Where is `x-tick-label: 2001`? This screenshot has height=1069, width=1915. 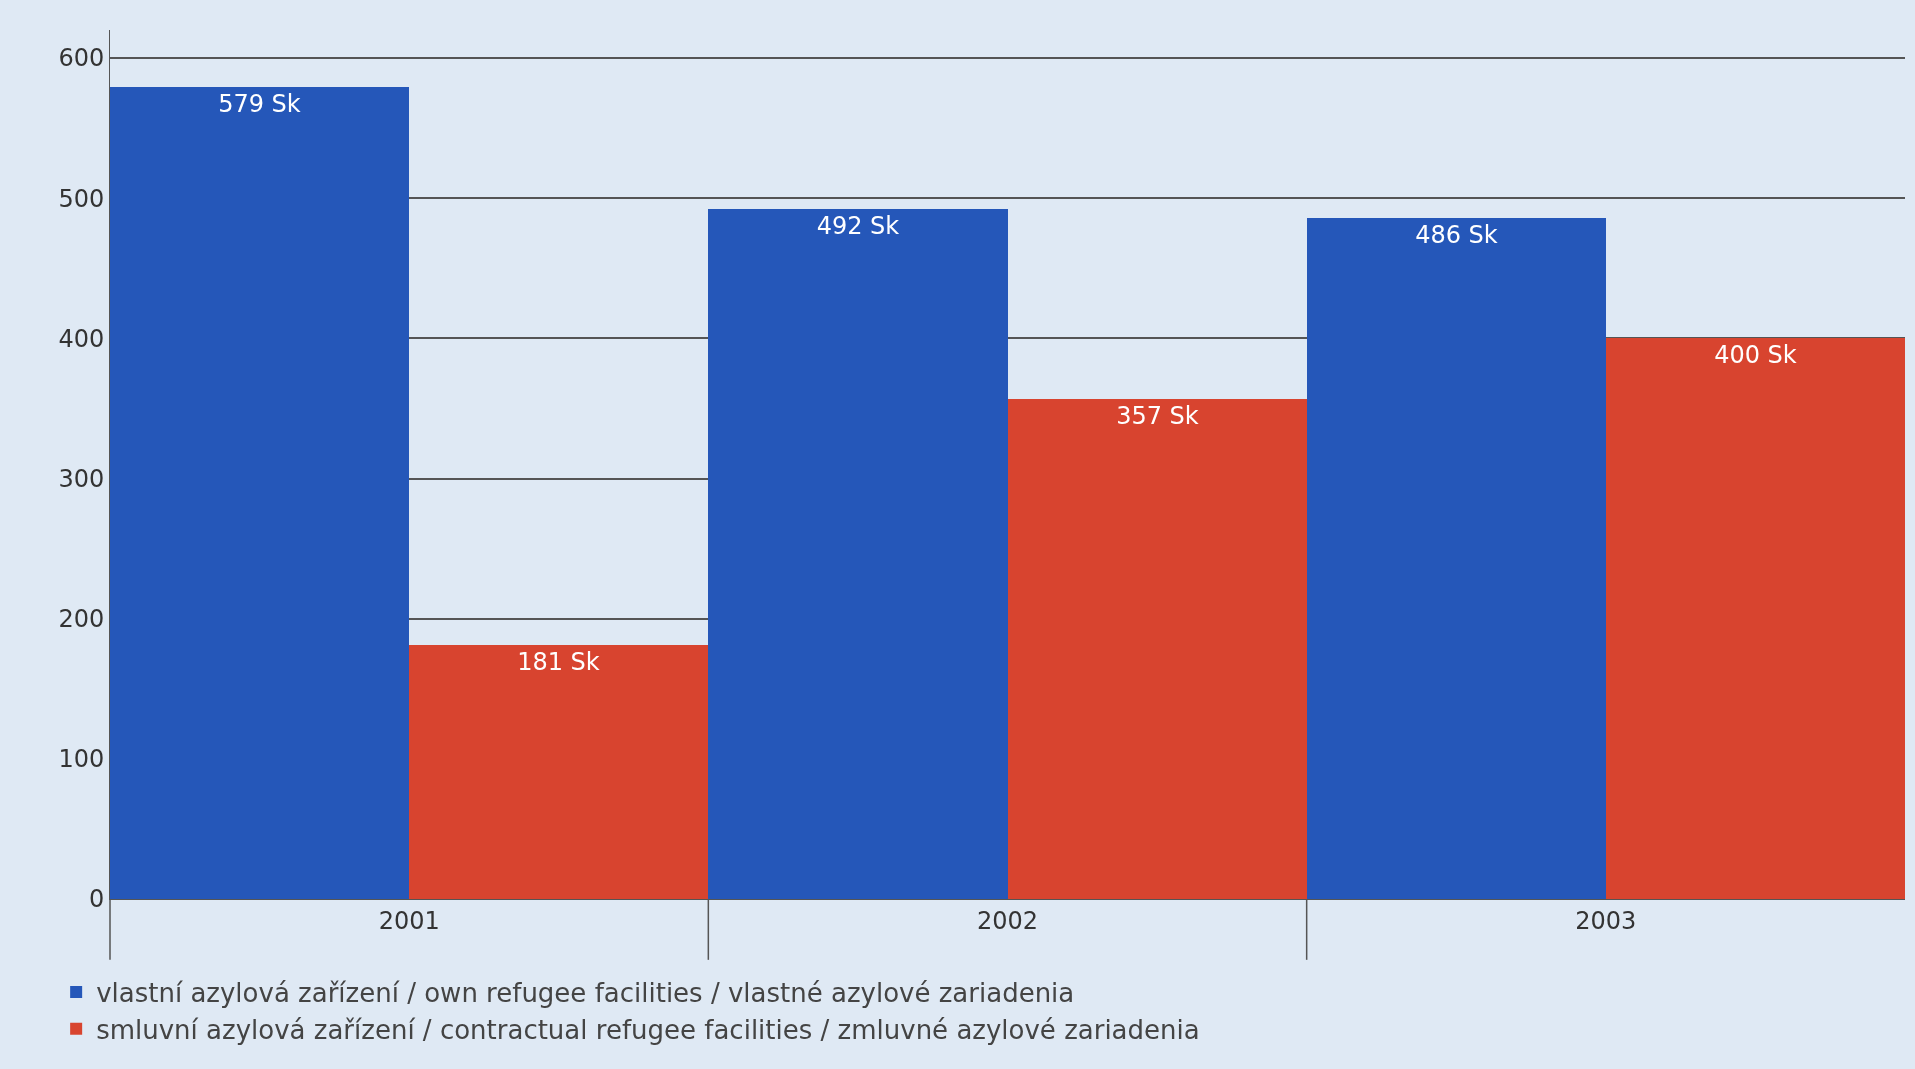 x-tick-label: 2001 is located at coordinates (409, 920).